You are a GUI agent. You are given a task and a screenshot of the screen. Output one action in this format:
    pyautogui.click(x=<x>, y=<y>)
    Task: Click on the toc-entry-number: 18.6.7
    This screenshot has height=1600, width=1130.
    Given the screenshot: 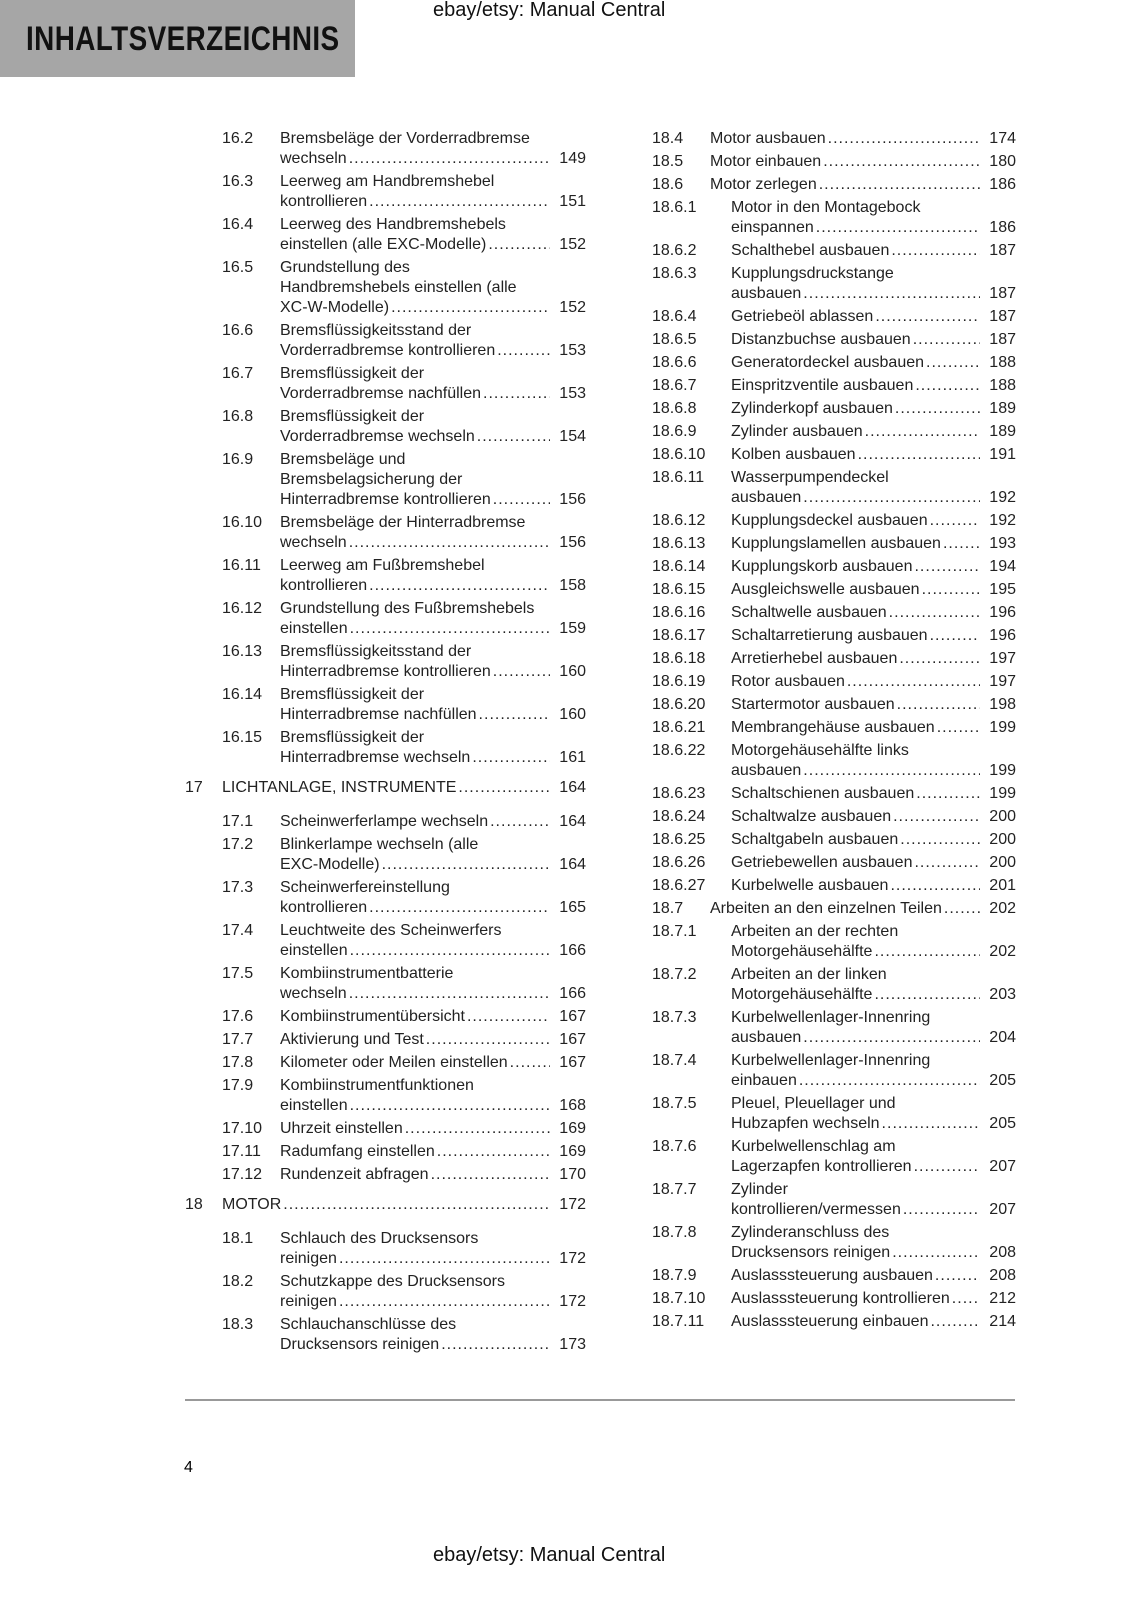 What is the action you would take?
    pyautogui.click(x=674, y=385)
    